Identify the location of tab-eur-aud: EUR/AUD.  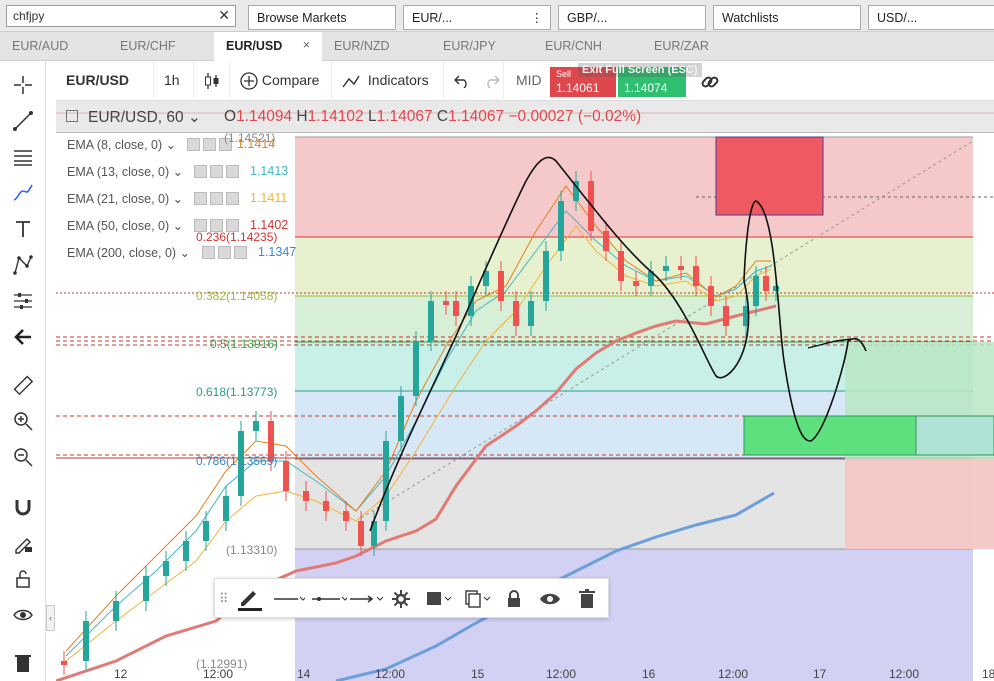
(54, 46).